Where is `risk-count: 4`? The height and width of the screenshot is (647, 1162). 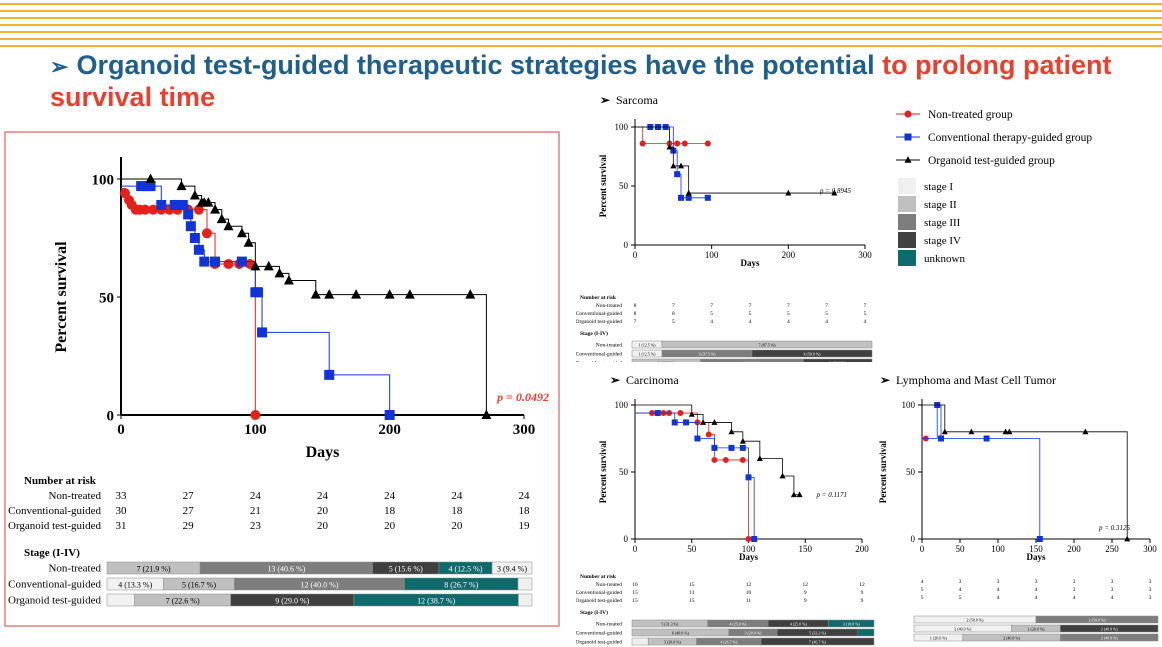 risk-count: 4 is located at coordinates (826, 322).